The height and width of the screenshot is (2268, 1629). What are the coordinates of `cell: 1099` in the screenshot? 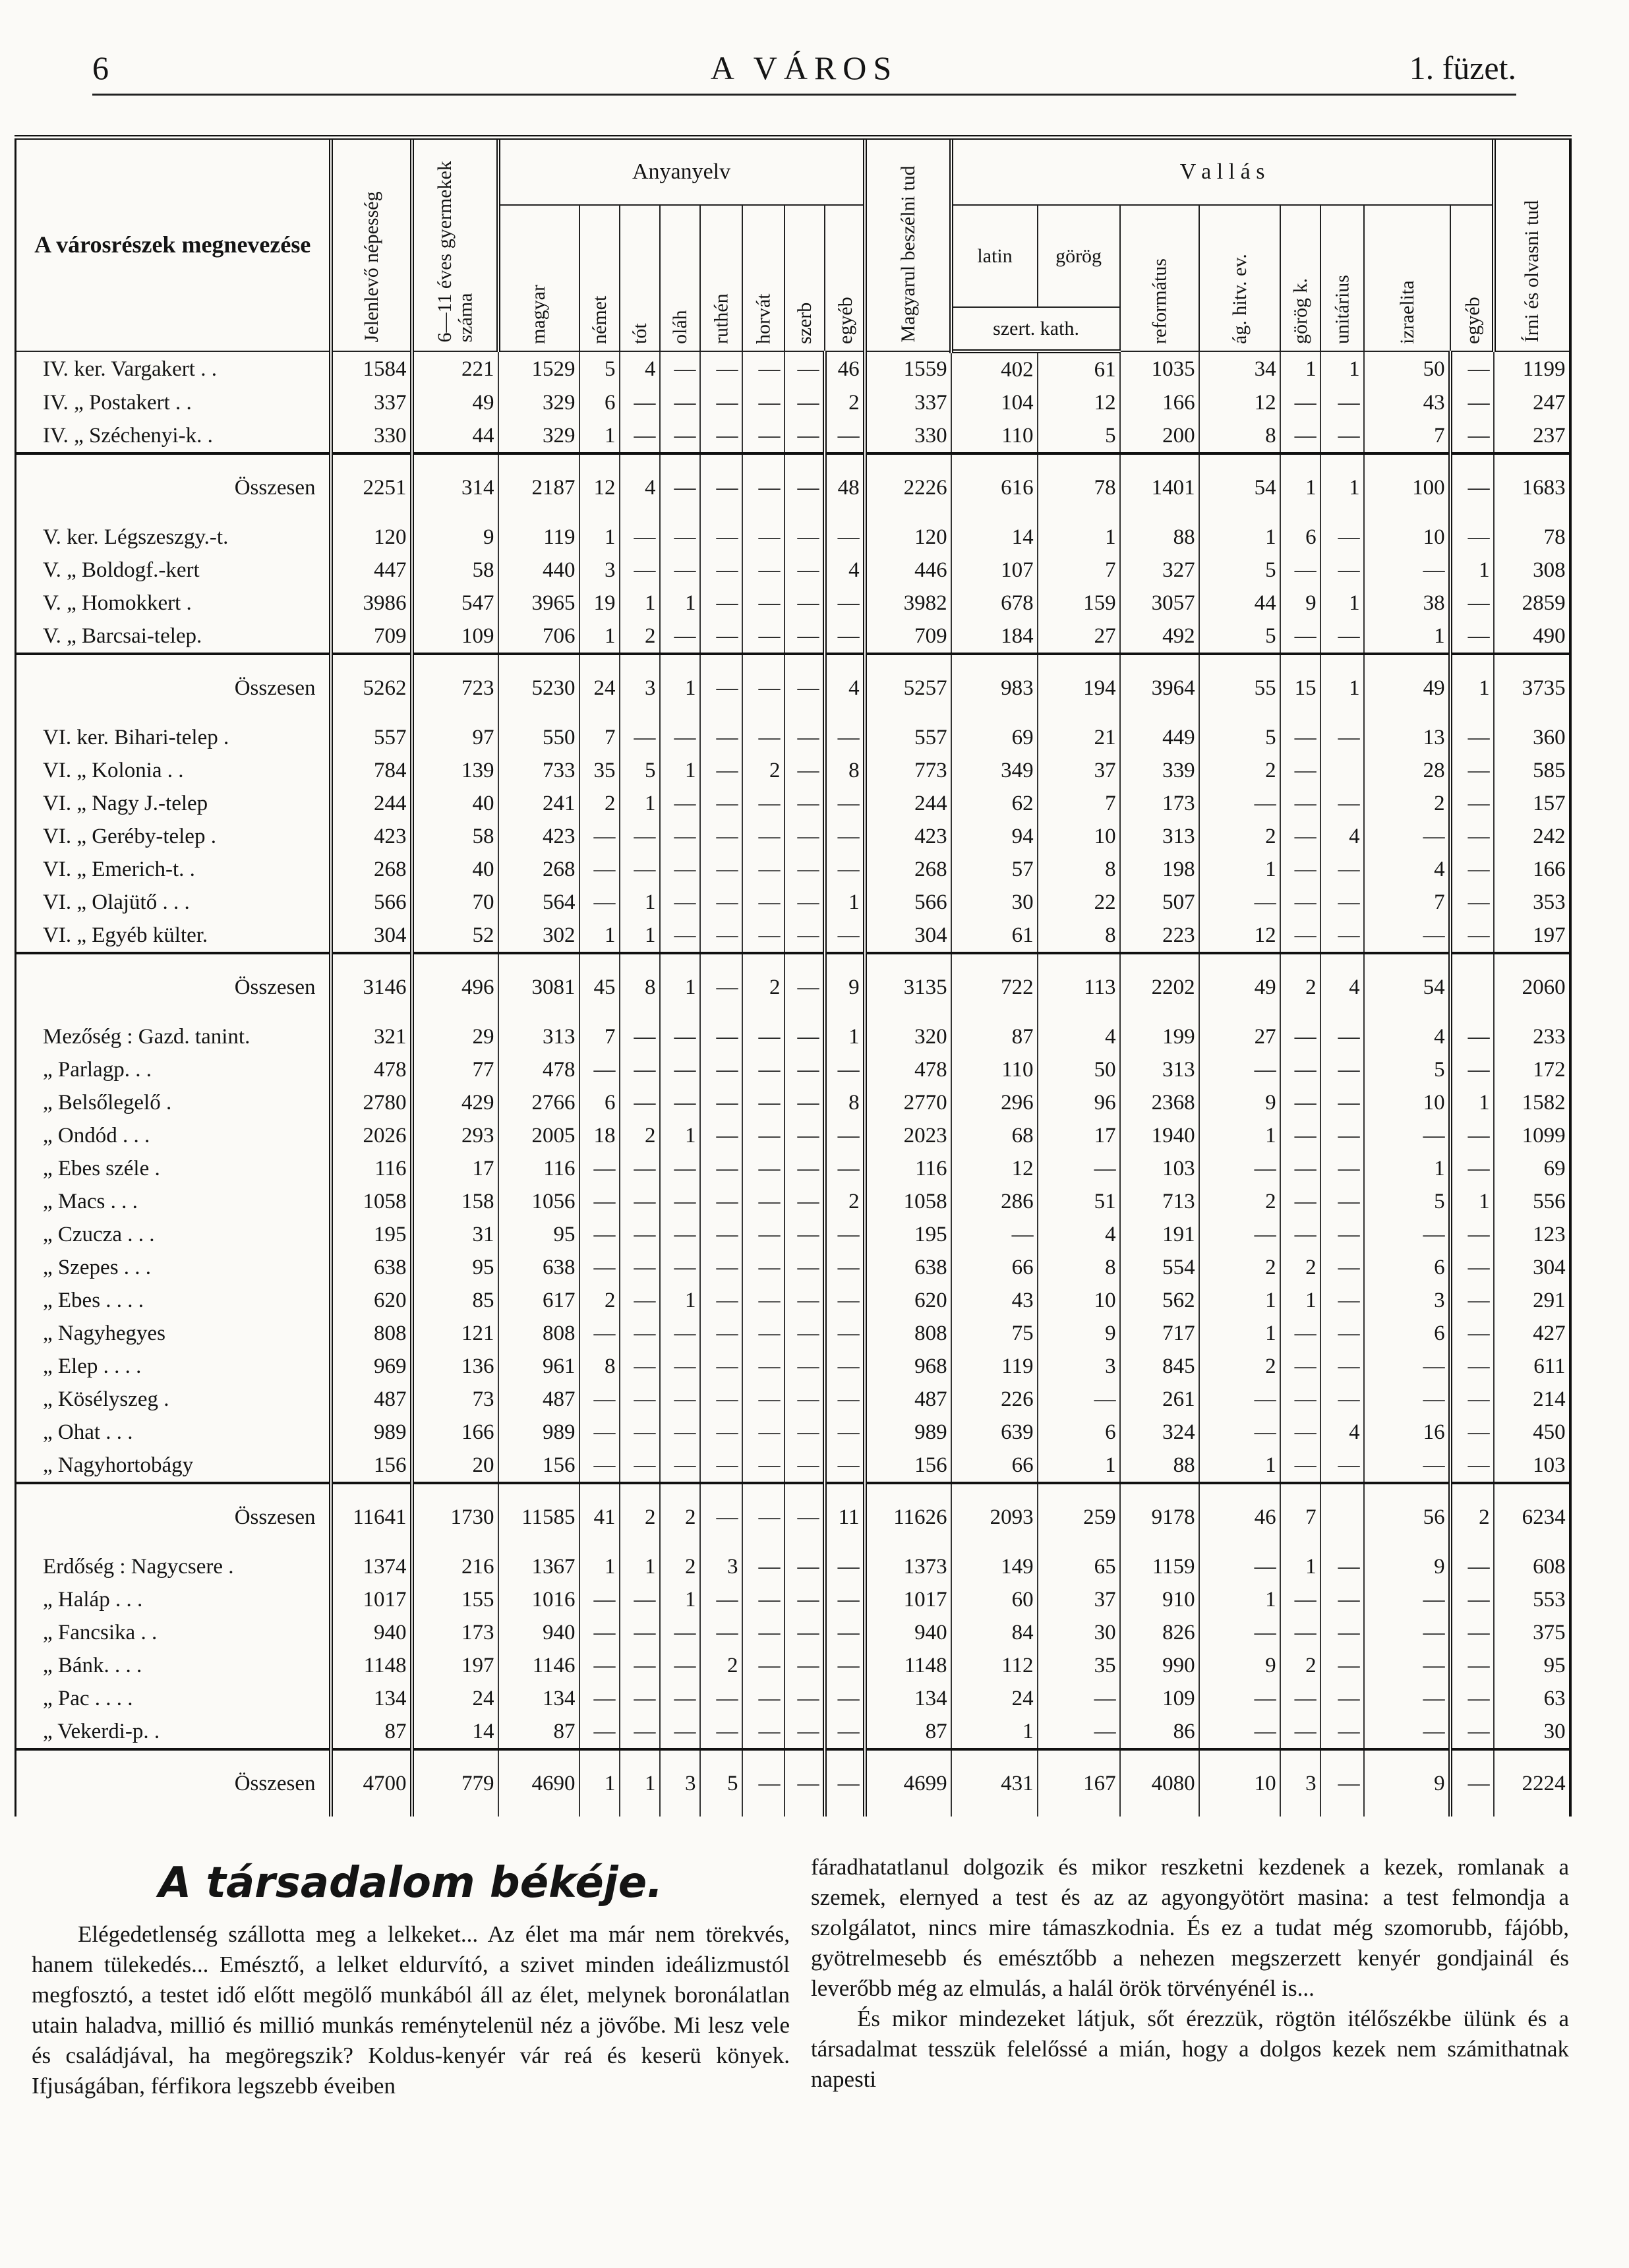 It's located at (1531, 1135).